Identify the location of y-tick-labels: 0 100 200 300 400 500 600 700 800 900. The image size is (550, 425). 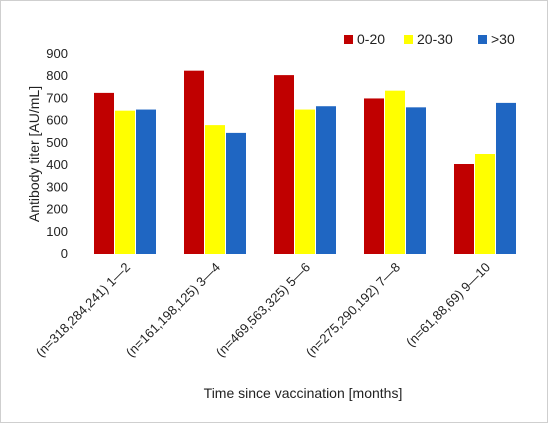
(57, 153).